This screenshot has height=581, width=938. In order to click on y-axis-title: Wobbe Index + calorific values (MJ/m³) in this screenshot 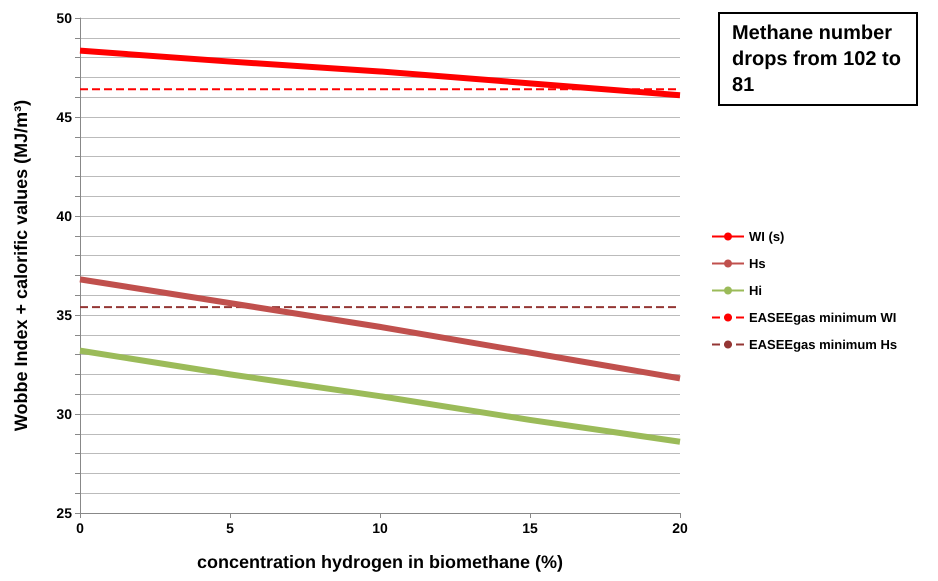, I will do `click(21, 266)`.